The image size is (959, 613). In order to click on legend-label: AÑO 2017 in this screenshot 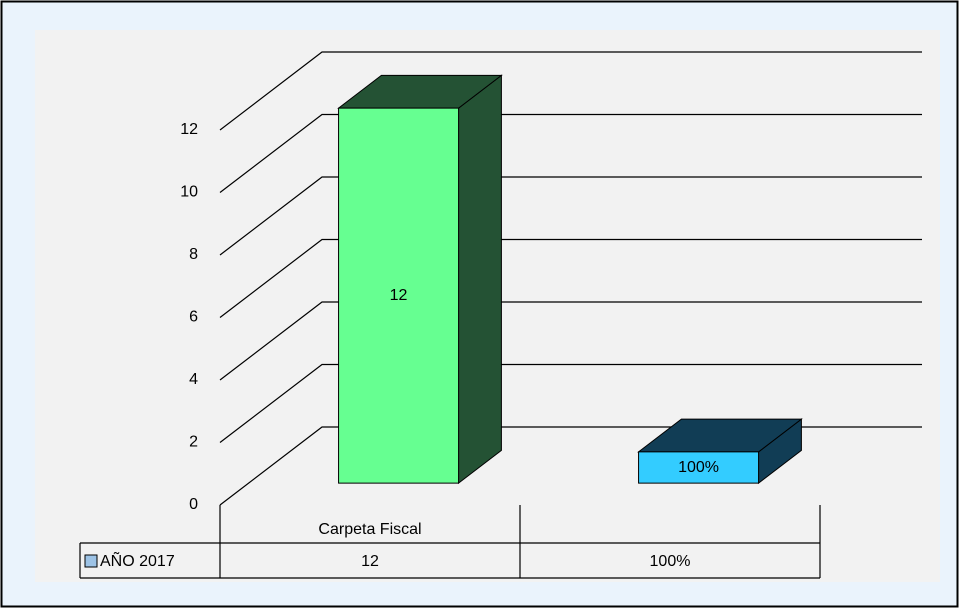, I will do `click(137, 560)`.